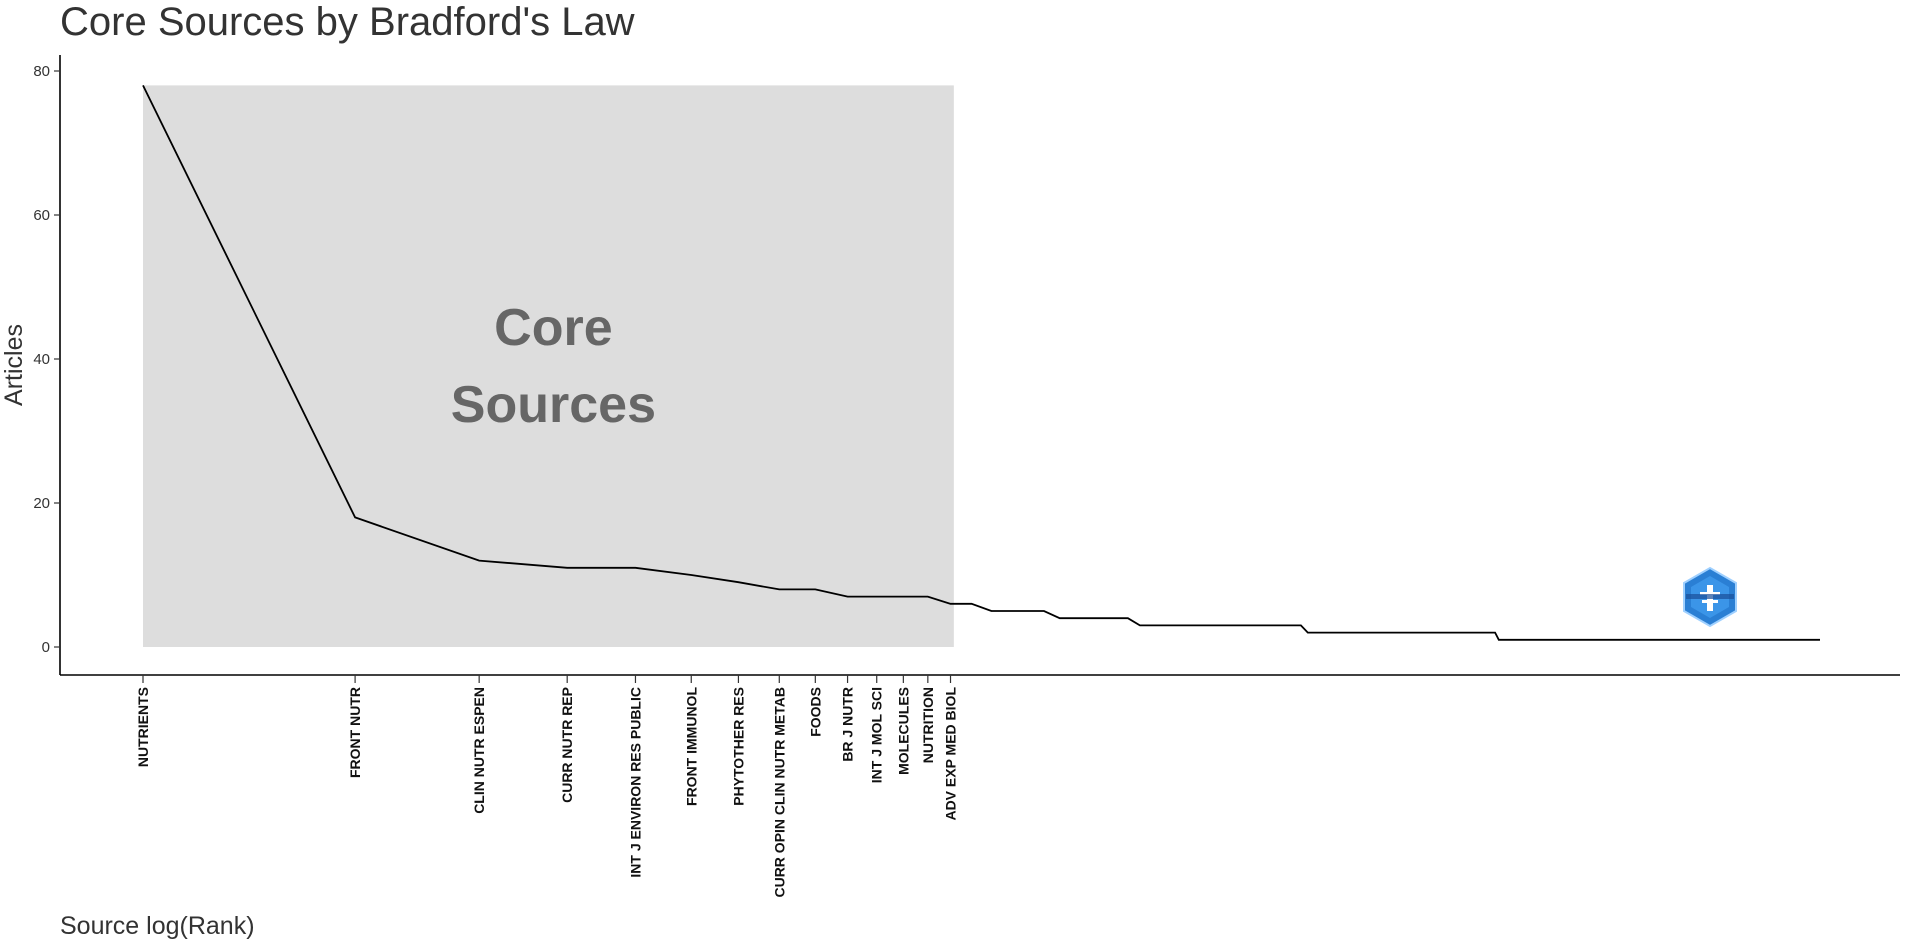  Describe the element at coordinates (41, 215) in the screenshot. I see `y-tick-label: 60` at that location.